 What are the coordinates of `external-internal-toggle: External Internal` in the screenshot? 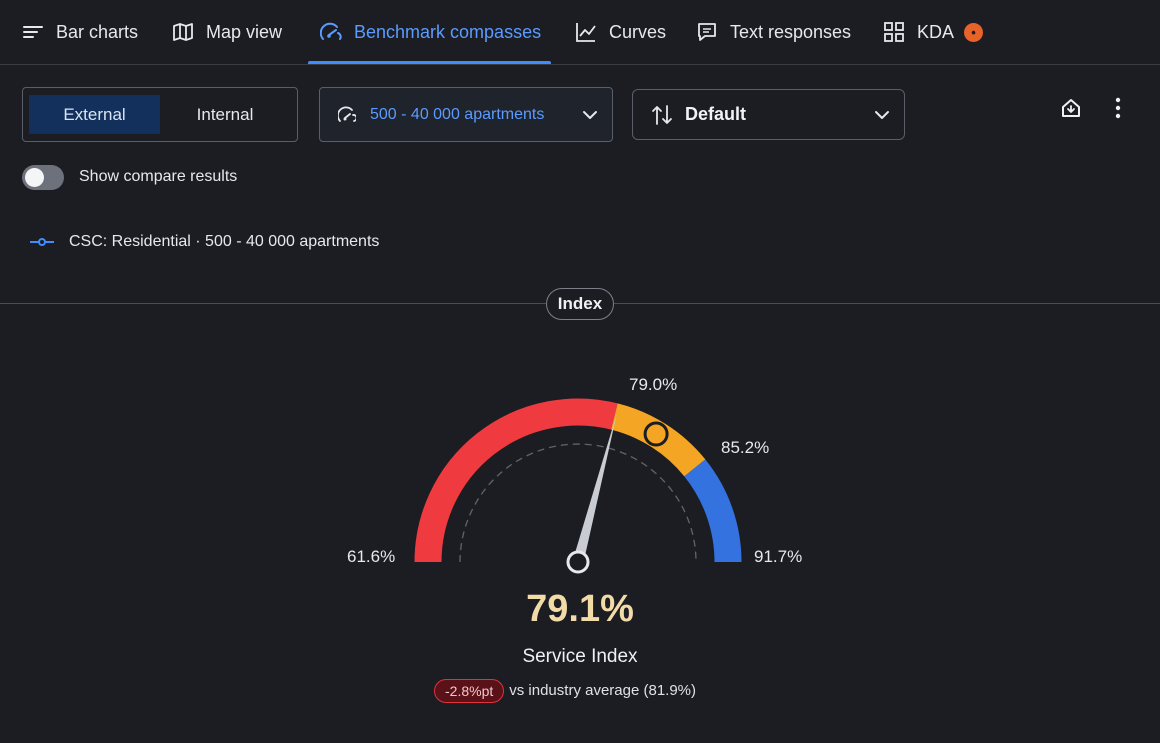 It's located at (160, 114).